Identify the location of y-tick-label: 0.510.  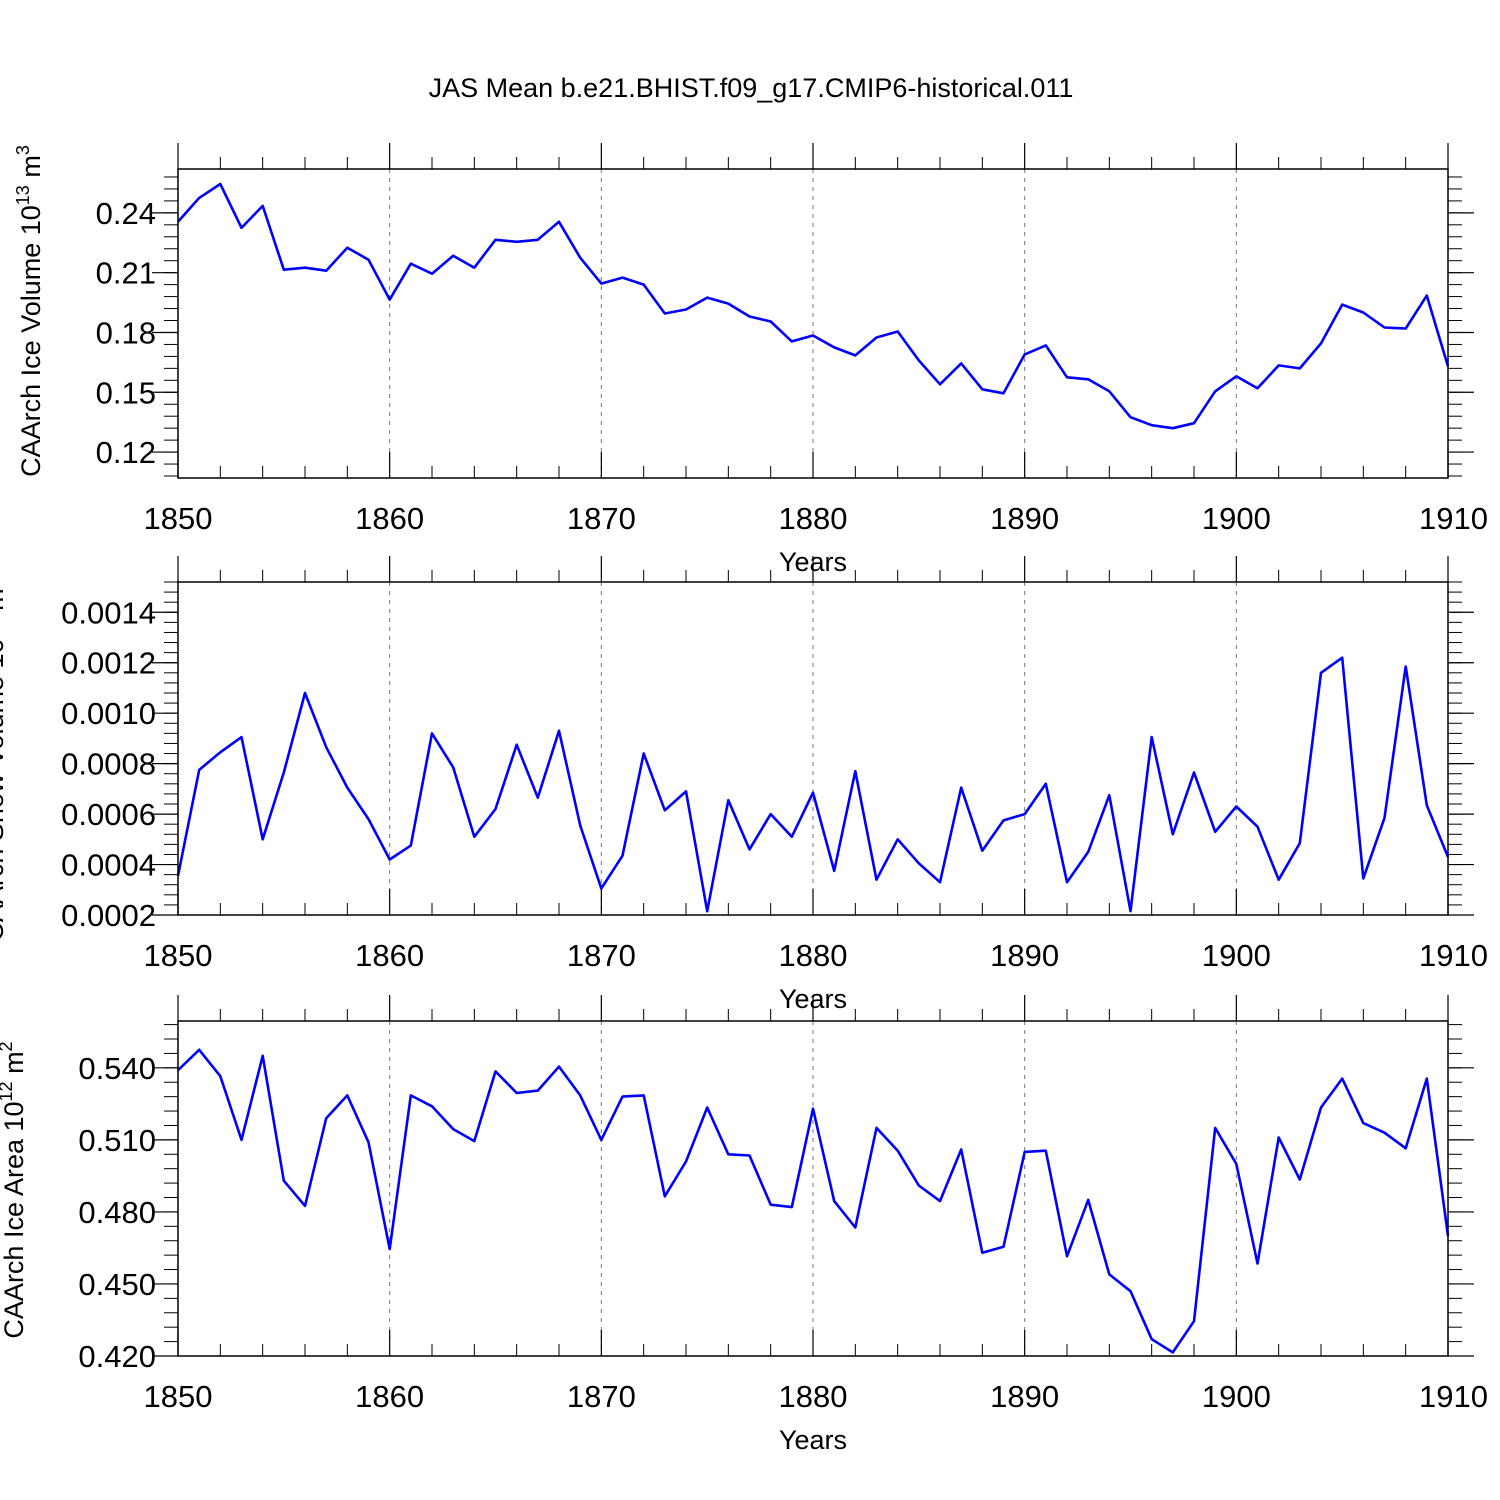
(117, 1140).